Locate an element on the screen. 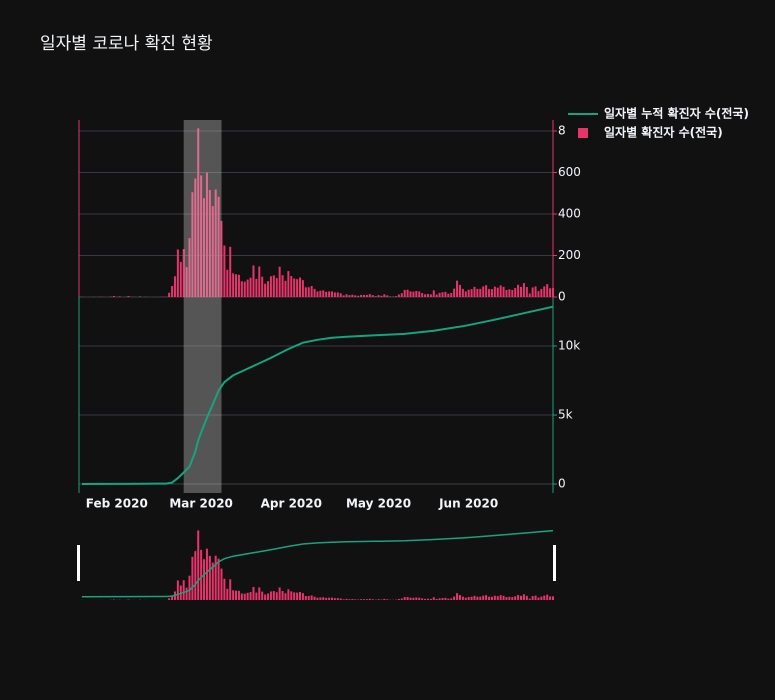 The image size is (775, 700). x-tick-label: May 2020 is located at coordinates (378, 504).